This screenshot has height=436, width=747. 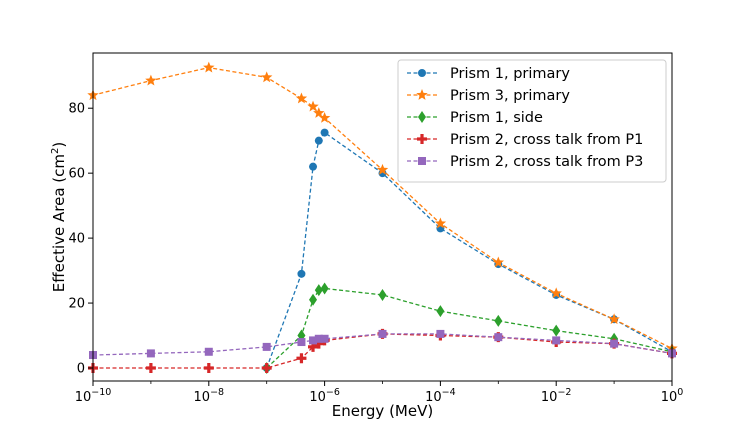 I want to click on y-tick-label: 40, so click(x=76, y=239).